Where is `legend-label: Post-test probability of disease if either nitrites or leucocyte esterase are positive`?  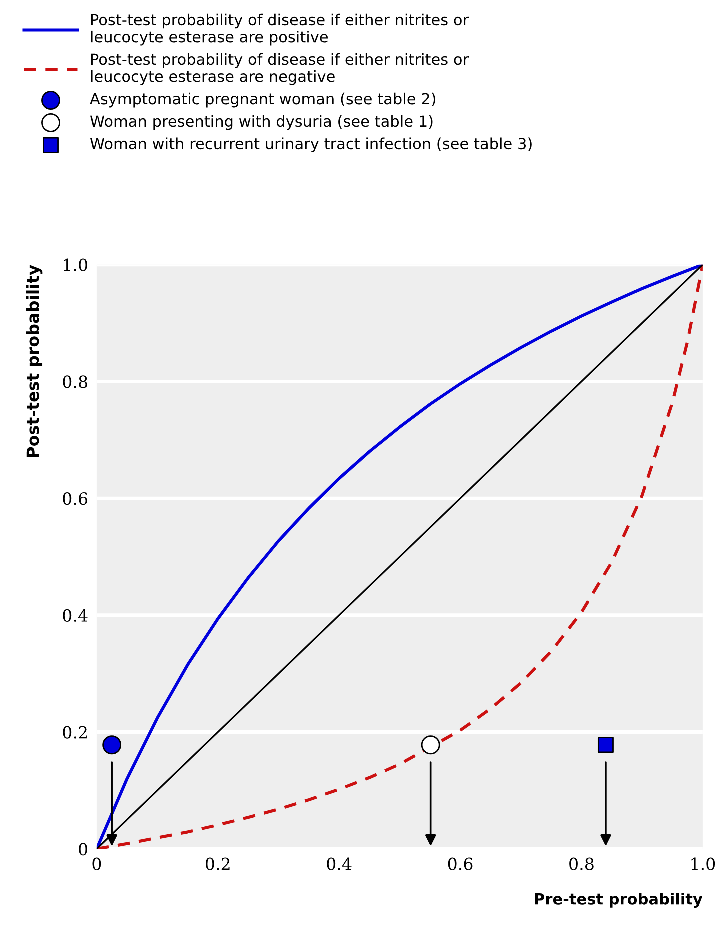 legend-label: Post-test probability of disease if either nitrites or leucocyte esterase are positive is located at coordinates (280, 30).